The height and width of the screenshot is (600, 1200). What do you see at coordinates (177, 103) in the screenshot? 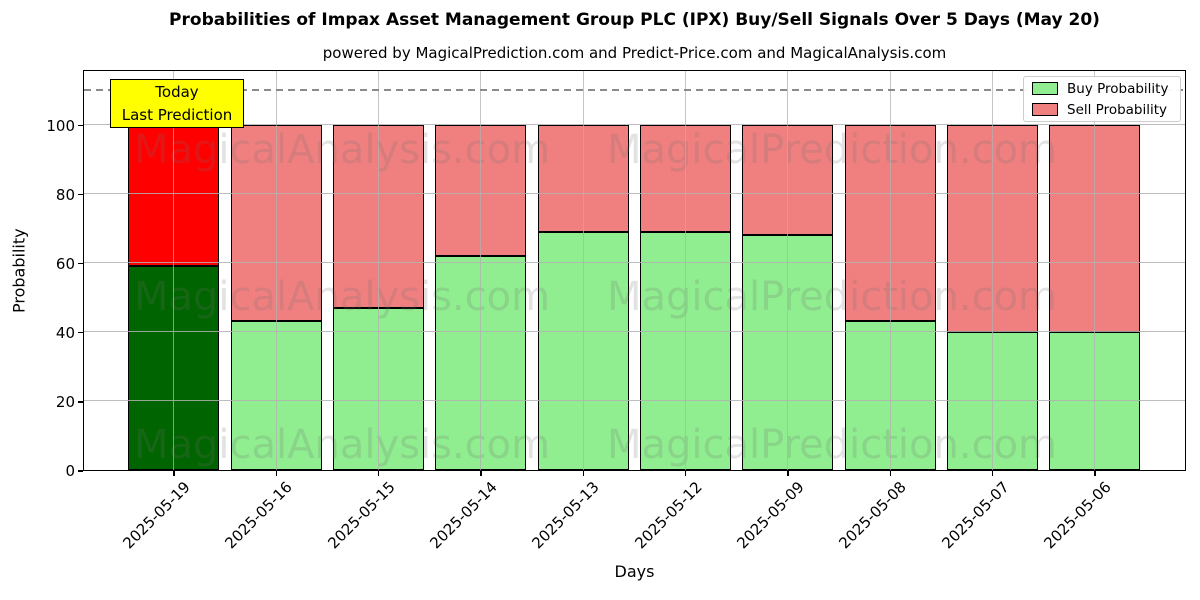
I see `today-annotation: Today Last Prediction` at bounding box center [177, 103].